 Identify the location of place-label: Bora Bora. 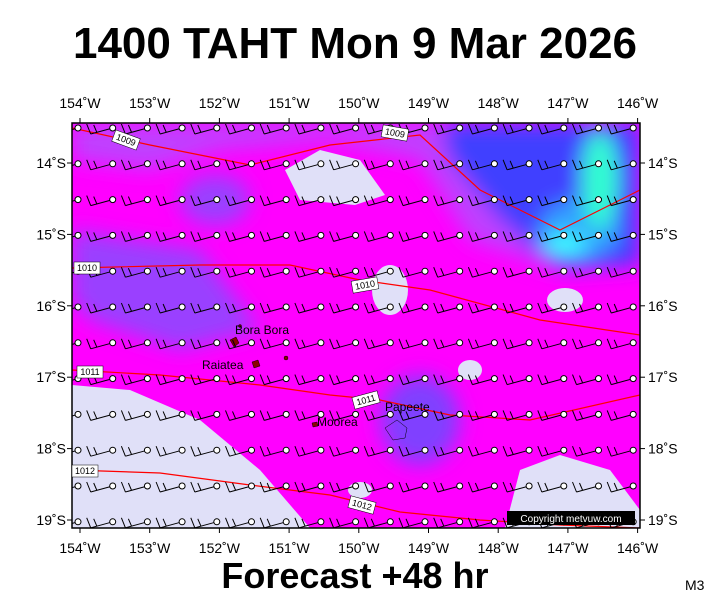
(262, 330).